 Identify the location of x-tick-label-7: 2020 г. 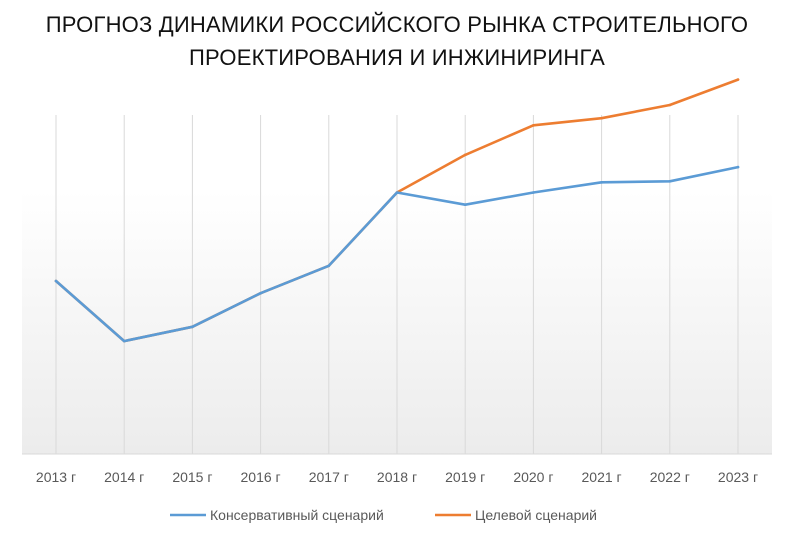
(533, 477).